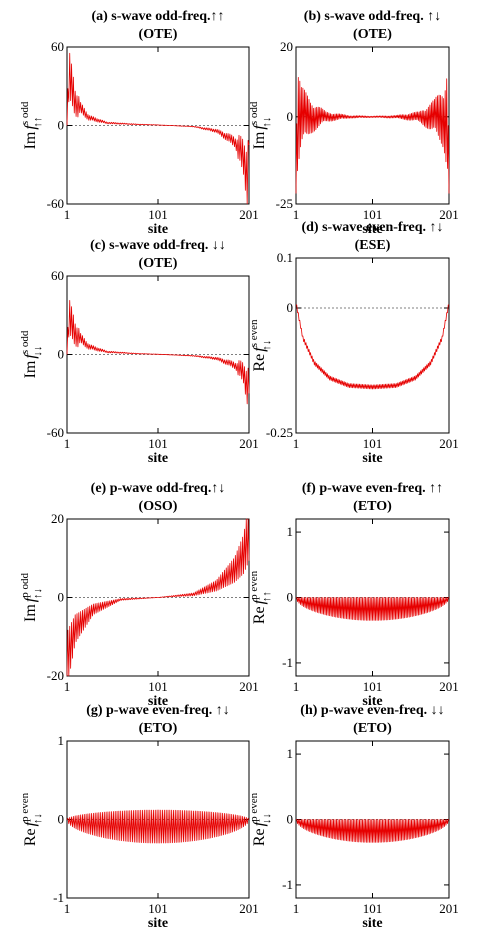  I want to click on panel-f-xtick-label: 201, so click(449, 686).